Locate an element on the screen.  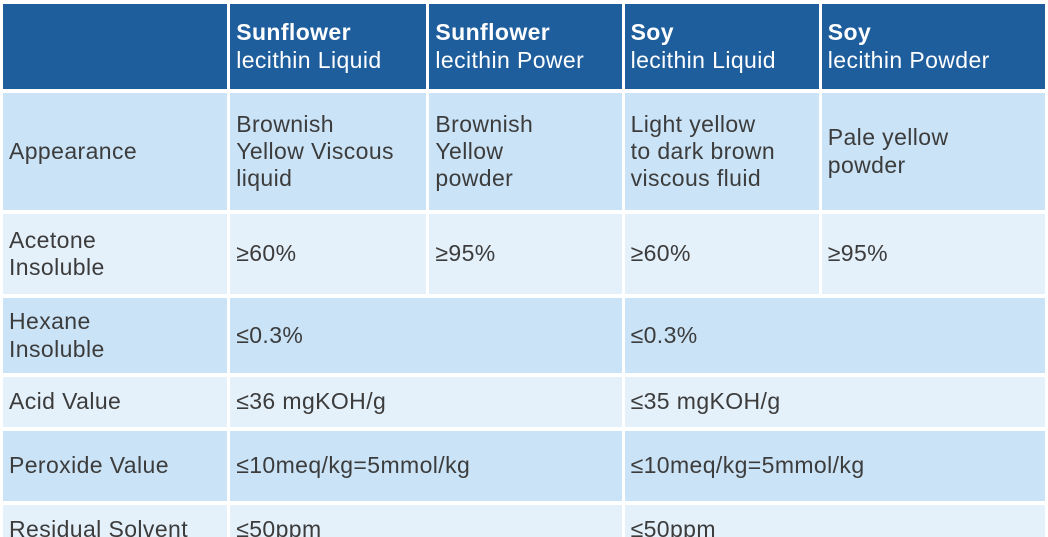
column-header-soy-lecithin-liquid: Soy lecithin Liquid is located at coordinates (721, 46).